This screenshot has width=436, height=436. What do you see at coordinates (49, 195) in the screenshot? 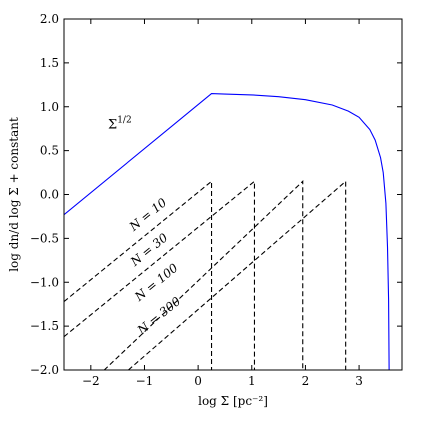
I see `y-tick-label: 0.0` at bounding box center [49, 195].